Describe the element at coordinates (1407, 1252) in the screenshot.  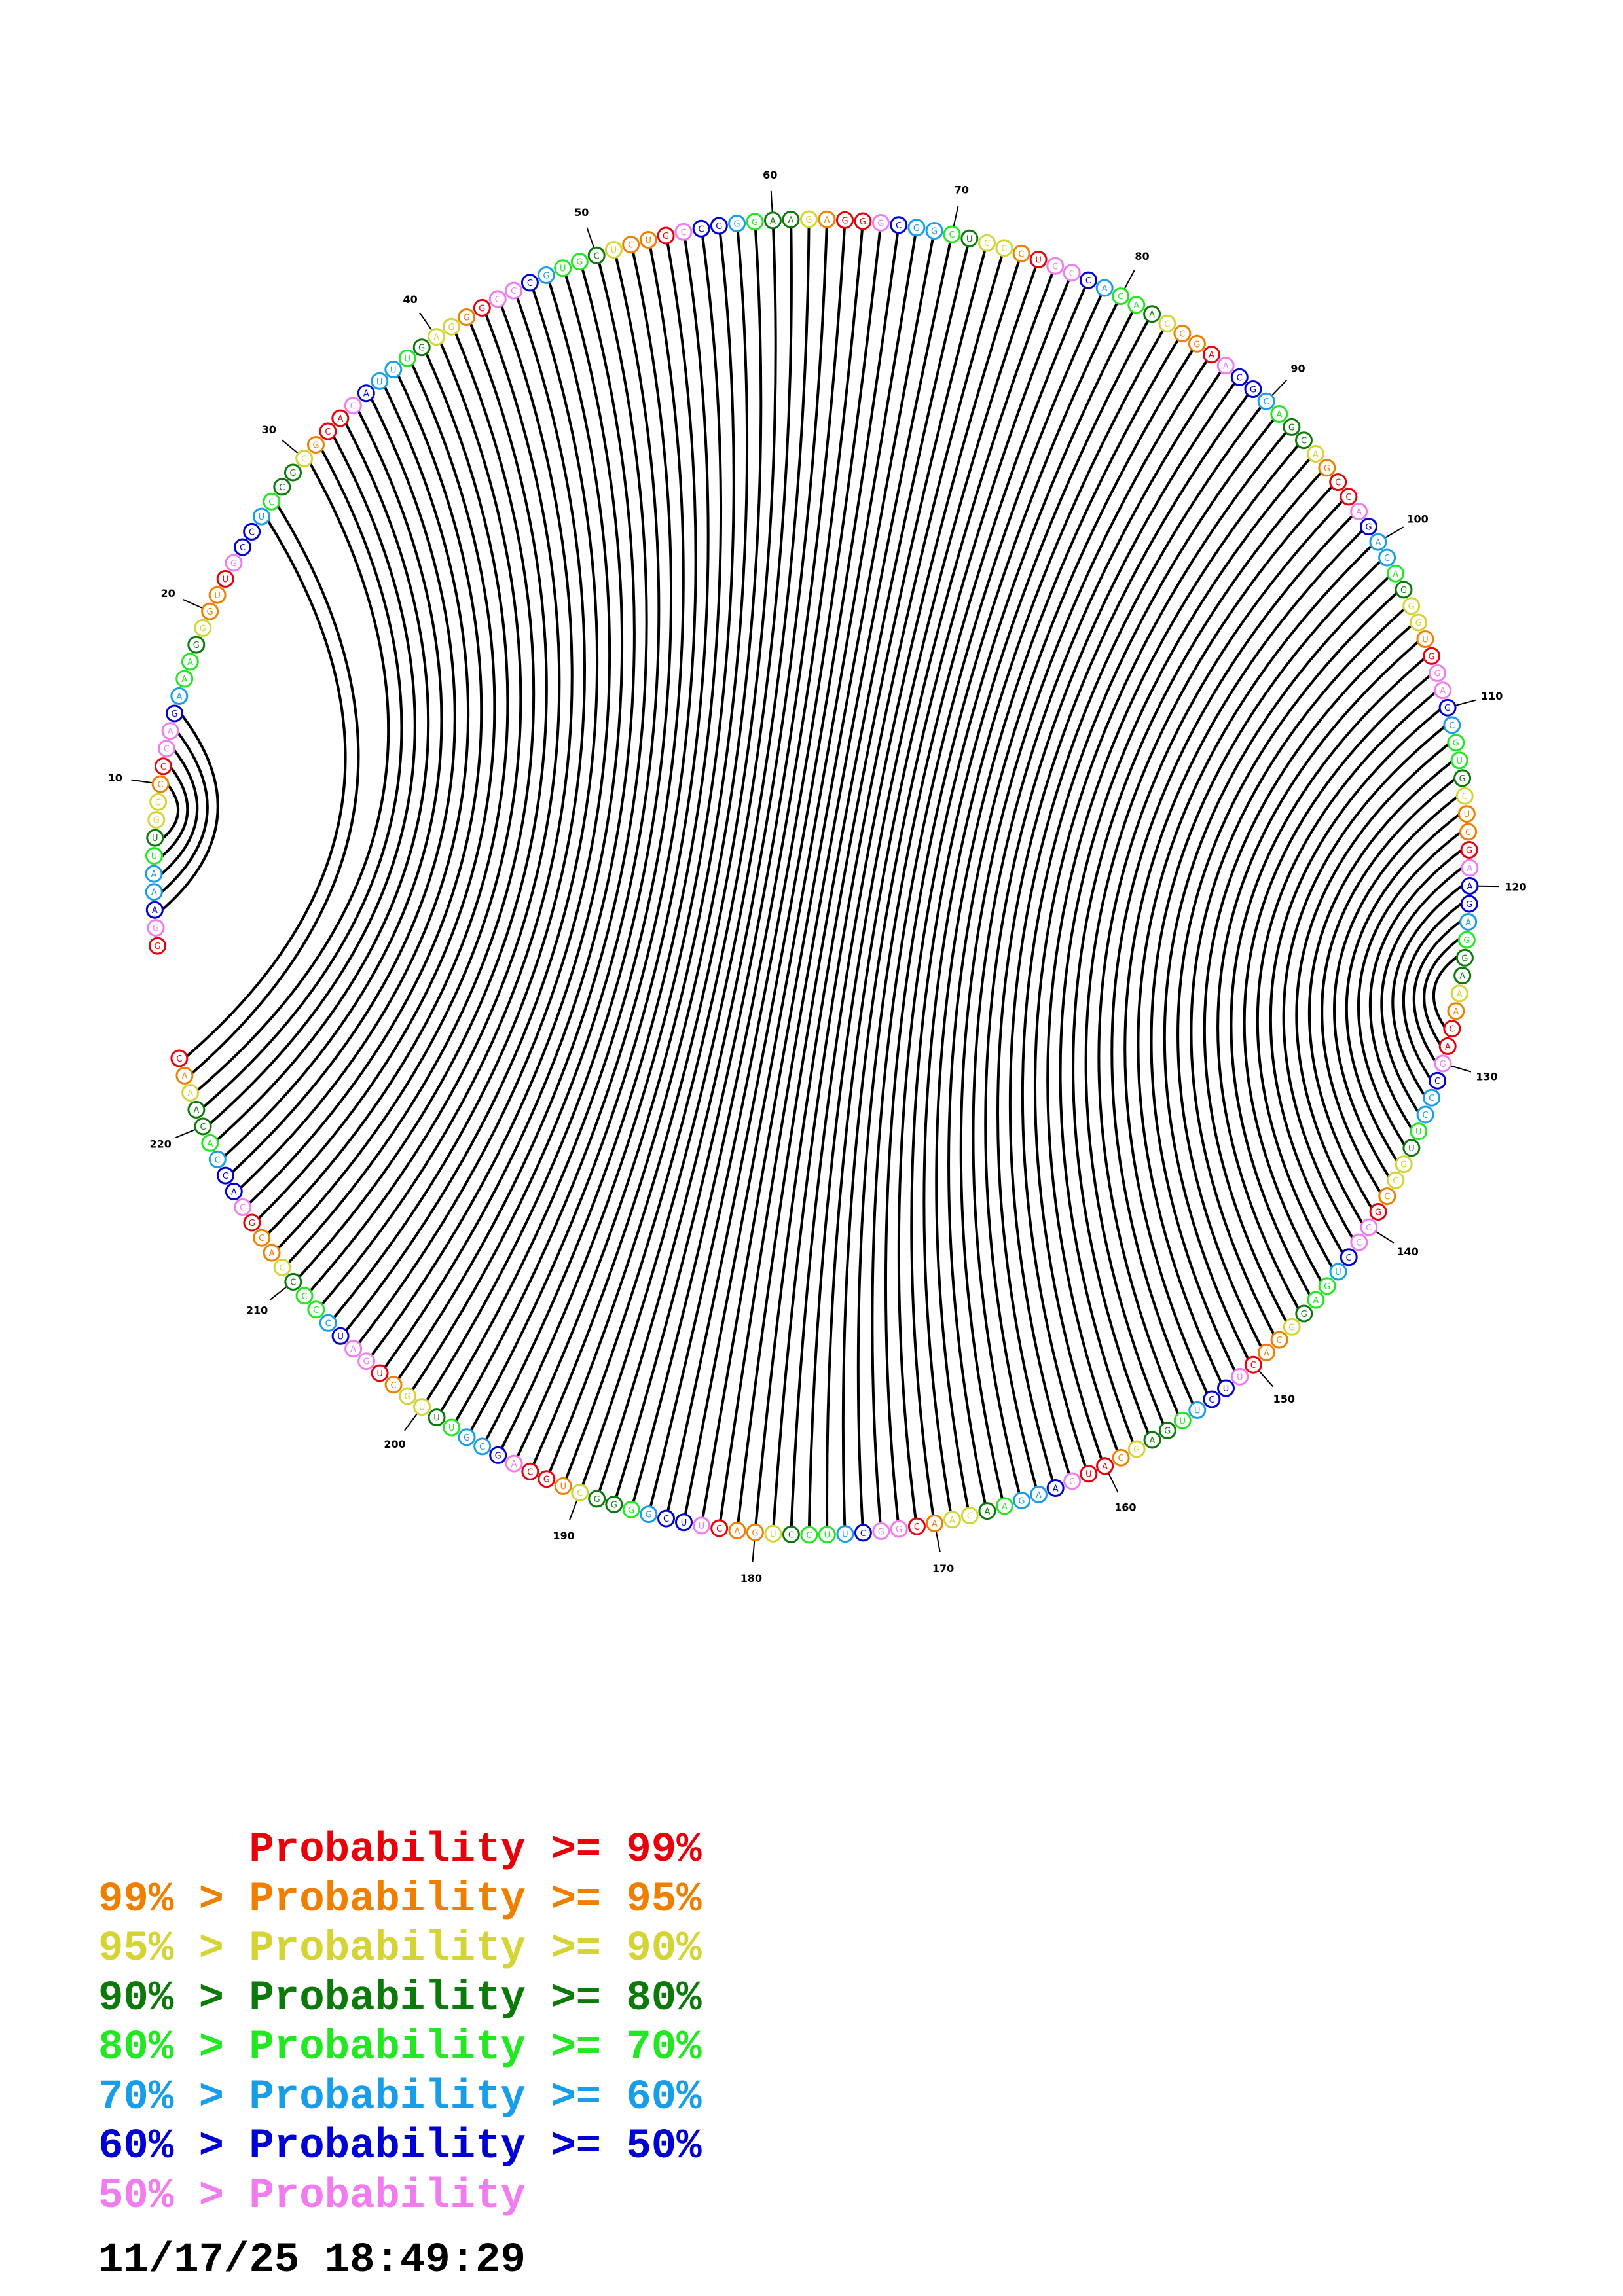
I see `position-label: 140` at that location.